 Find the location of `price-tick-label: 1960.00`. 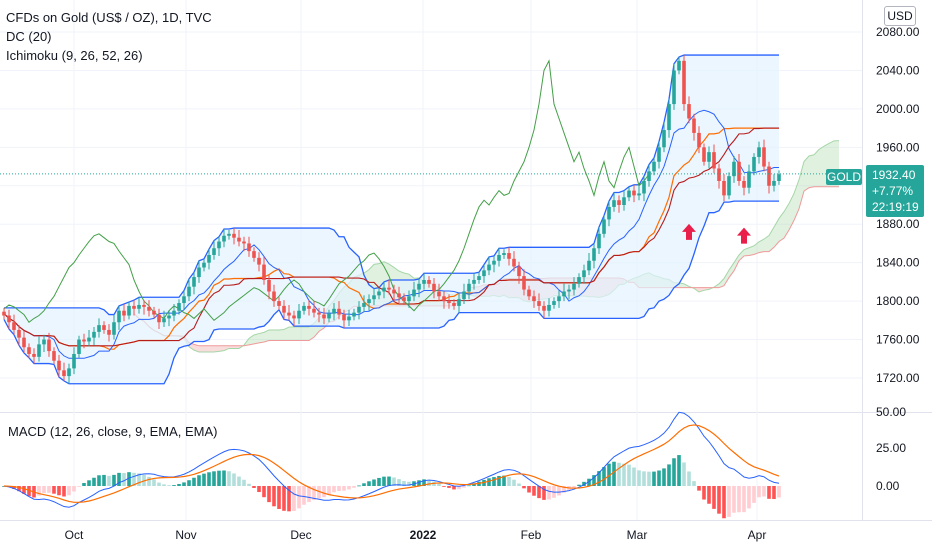

price-tick-label: 1960.00 is located at coordinates (898, 147).